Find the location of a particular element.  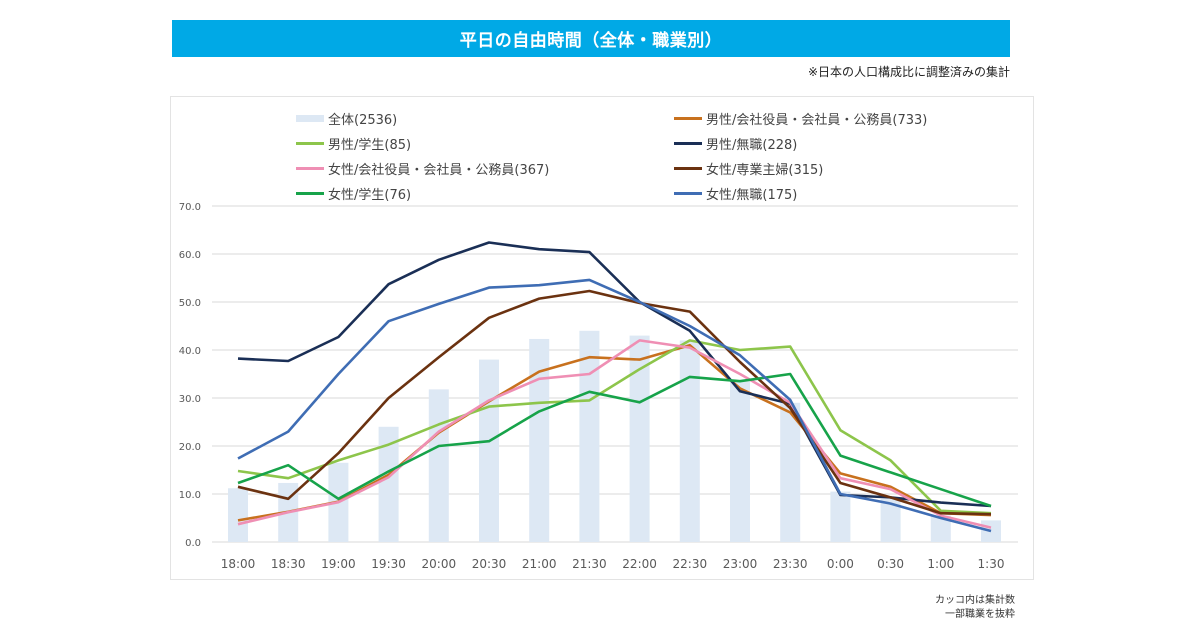

legend-item: 男性/会社役員・会社員・公務員(733) is located at coordinates (800, 118).